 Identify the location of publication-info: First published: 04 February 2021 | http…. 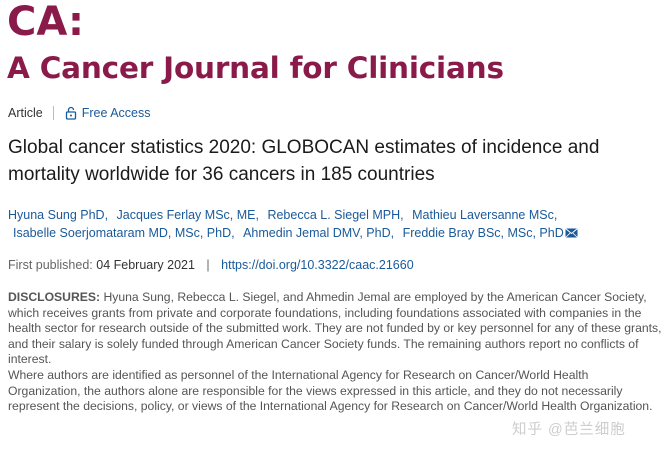
(211, 265).